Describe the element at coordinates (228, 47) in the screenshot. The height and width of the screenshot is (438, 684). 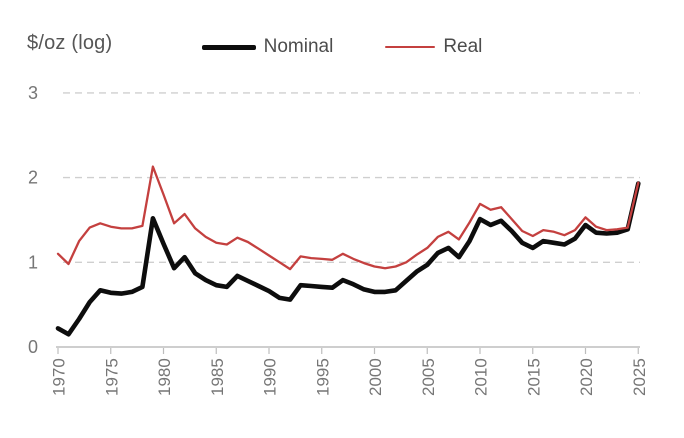
I see `nominal-line-swatch` at that location.